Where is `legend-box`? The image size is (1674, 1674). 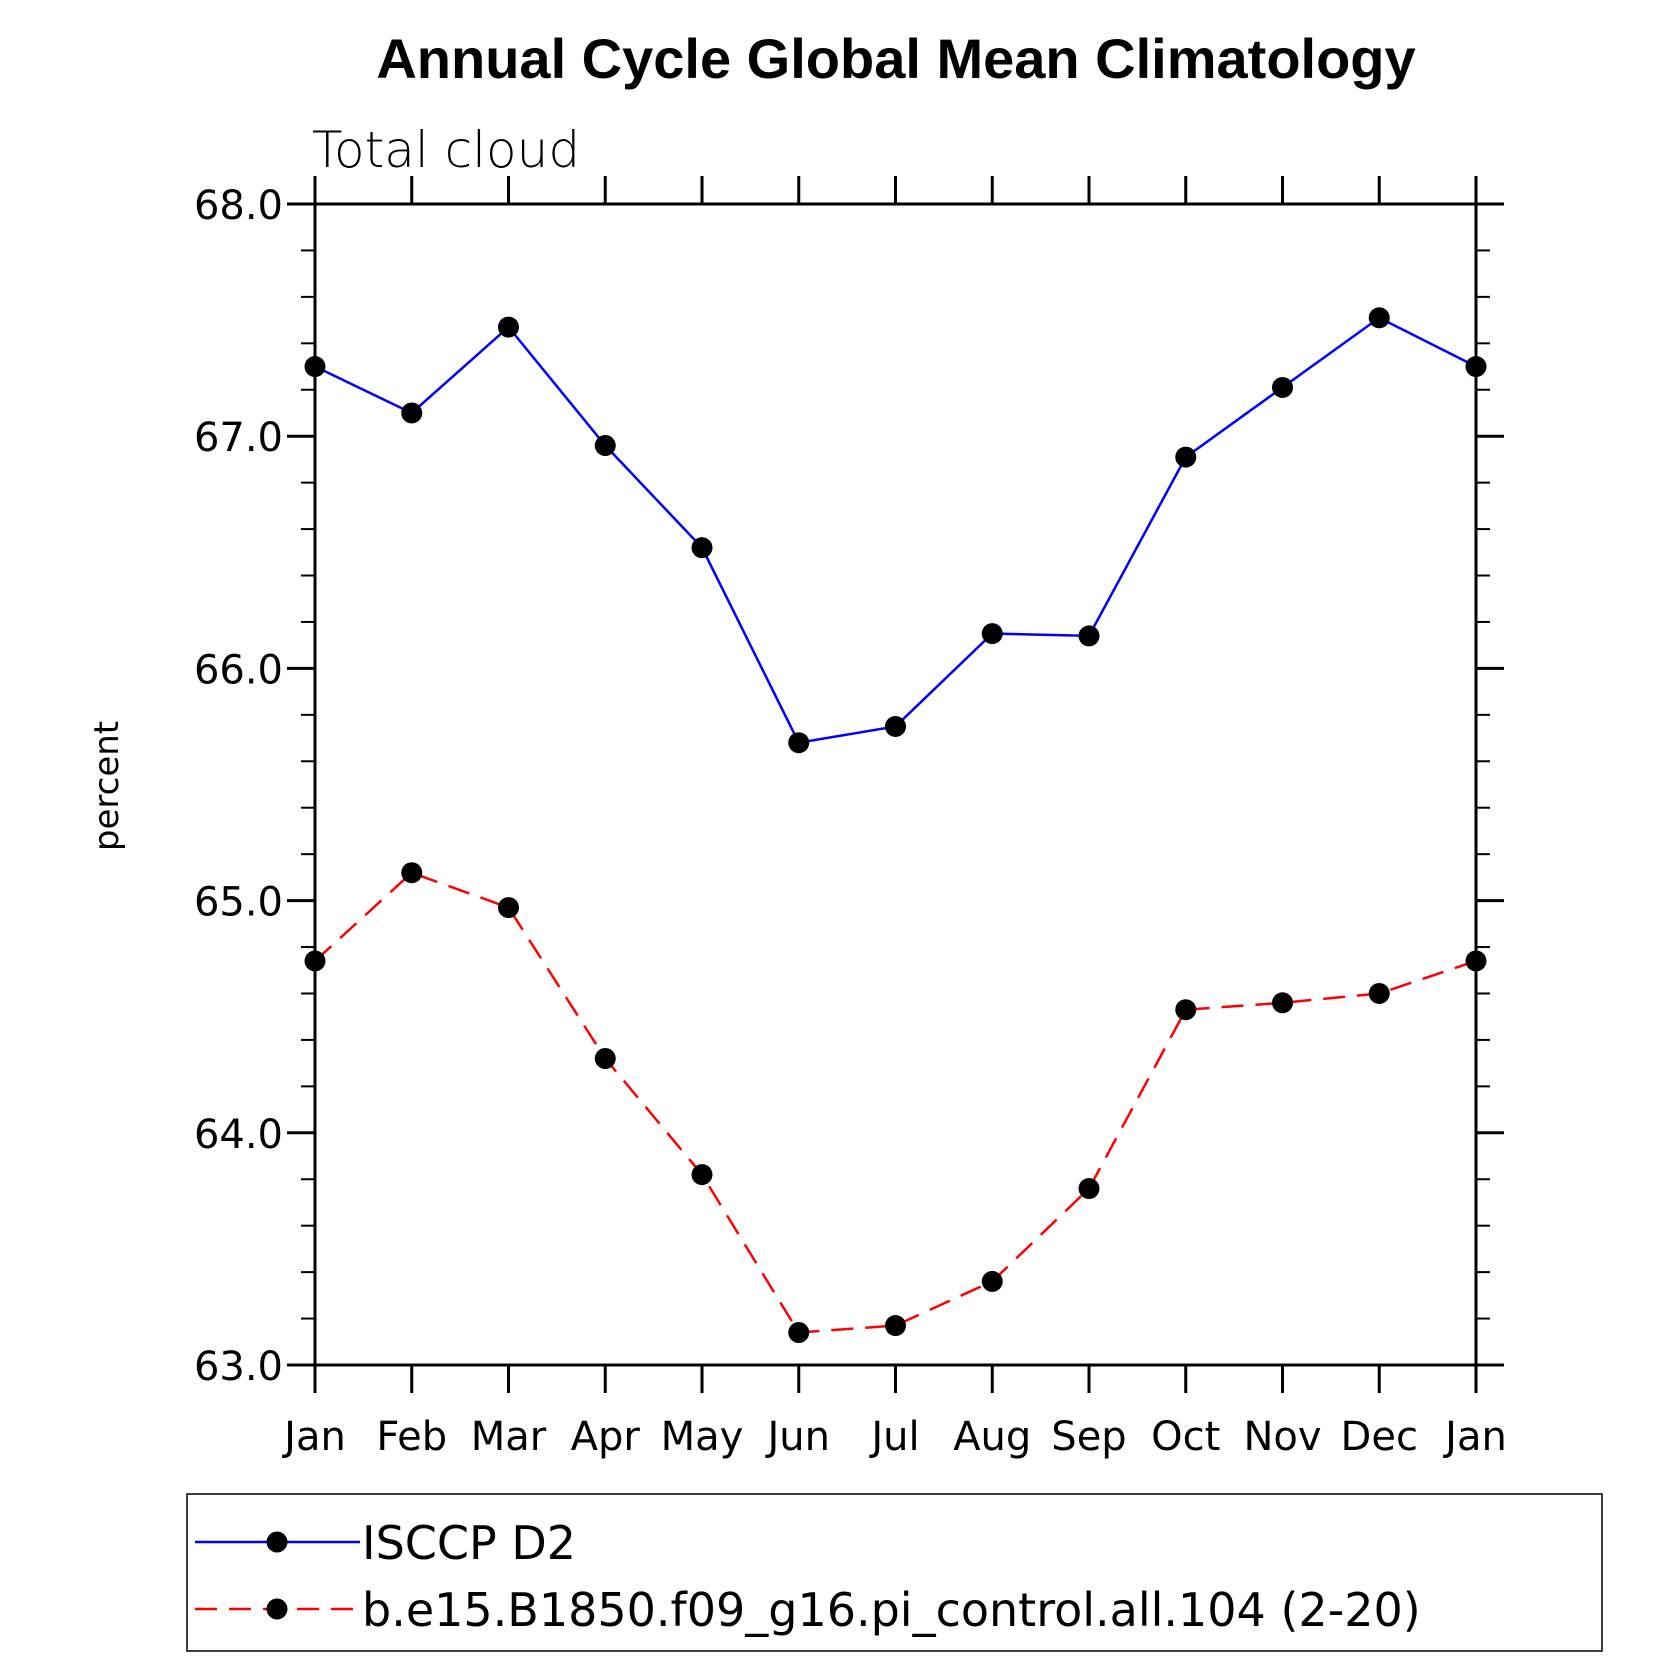 legend-box is located at coordinates (894, 1572).